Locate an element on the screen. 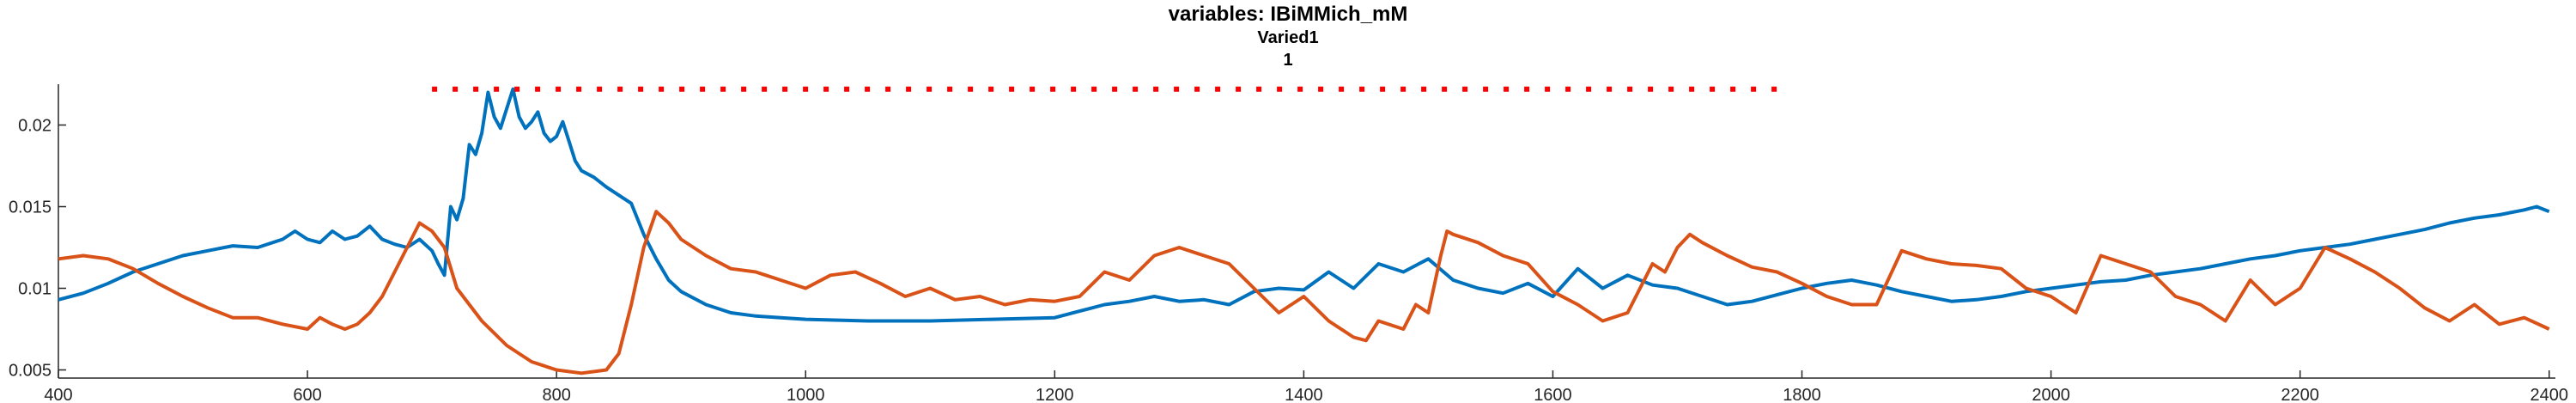  chart-subtitle: Varied1 is located at coordinates (1287, 37).